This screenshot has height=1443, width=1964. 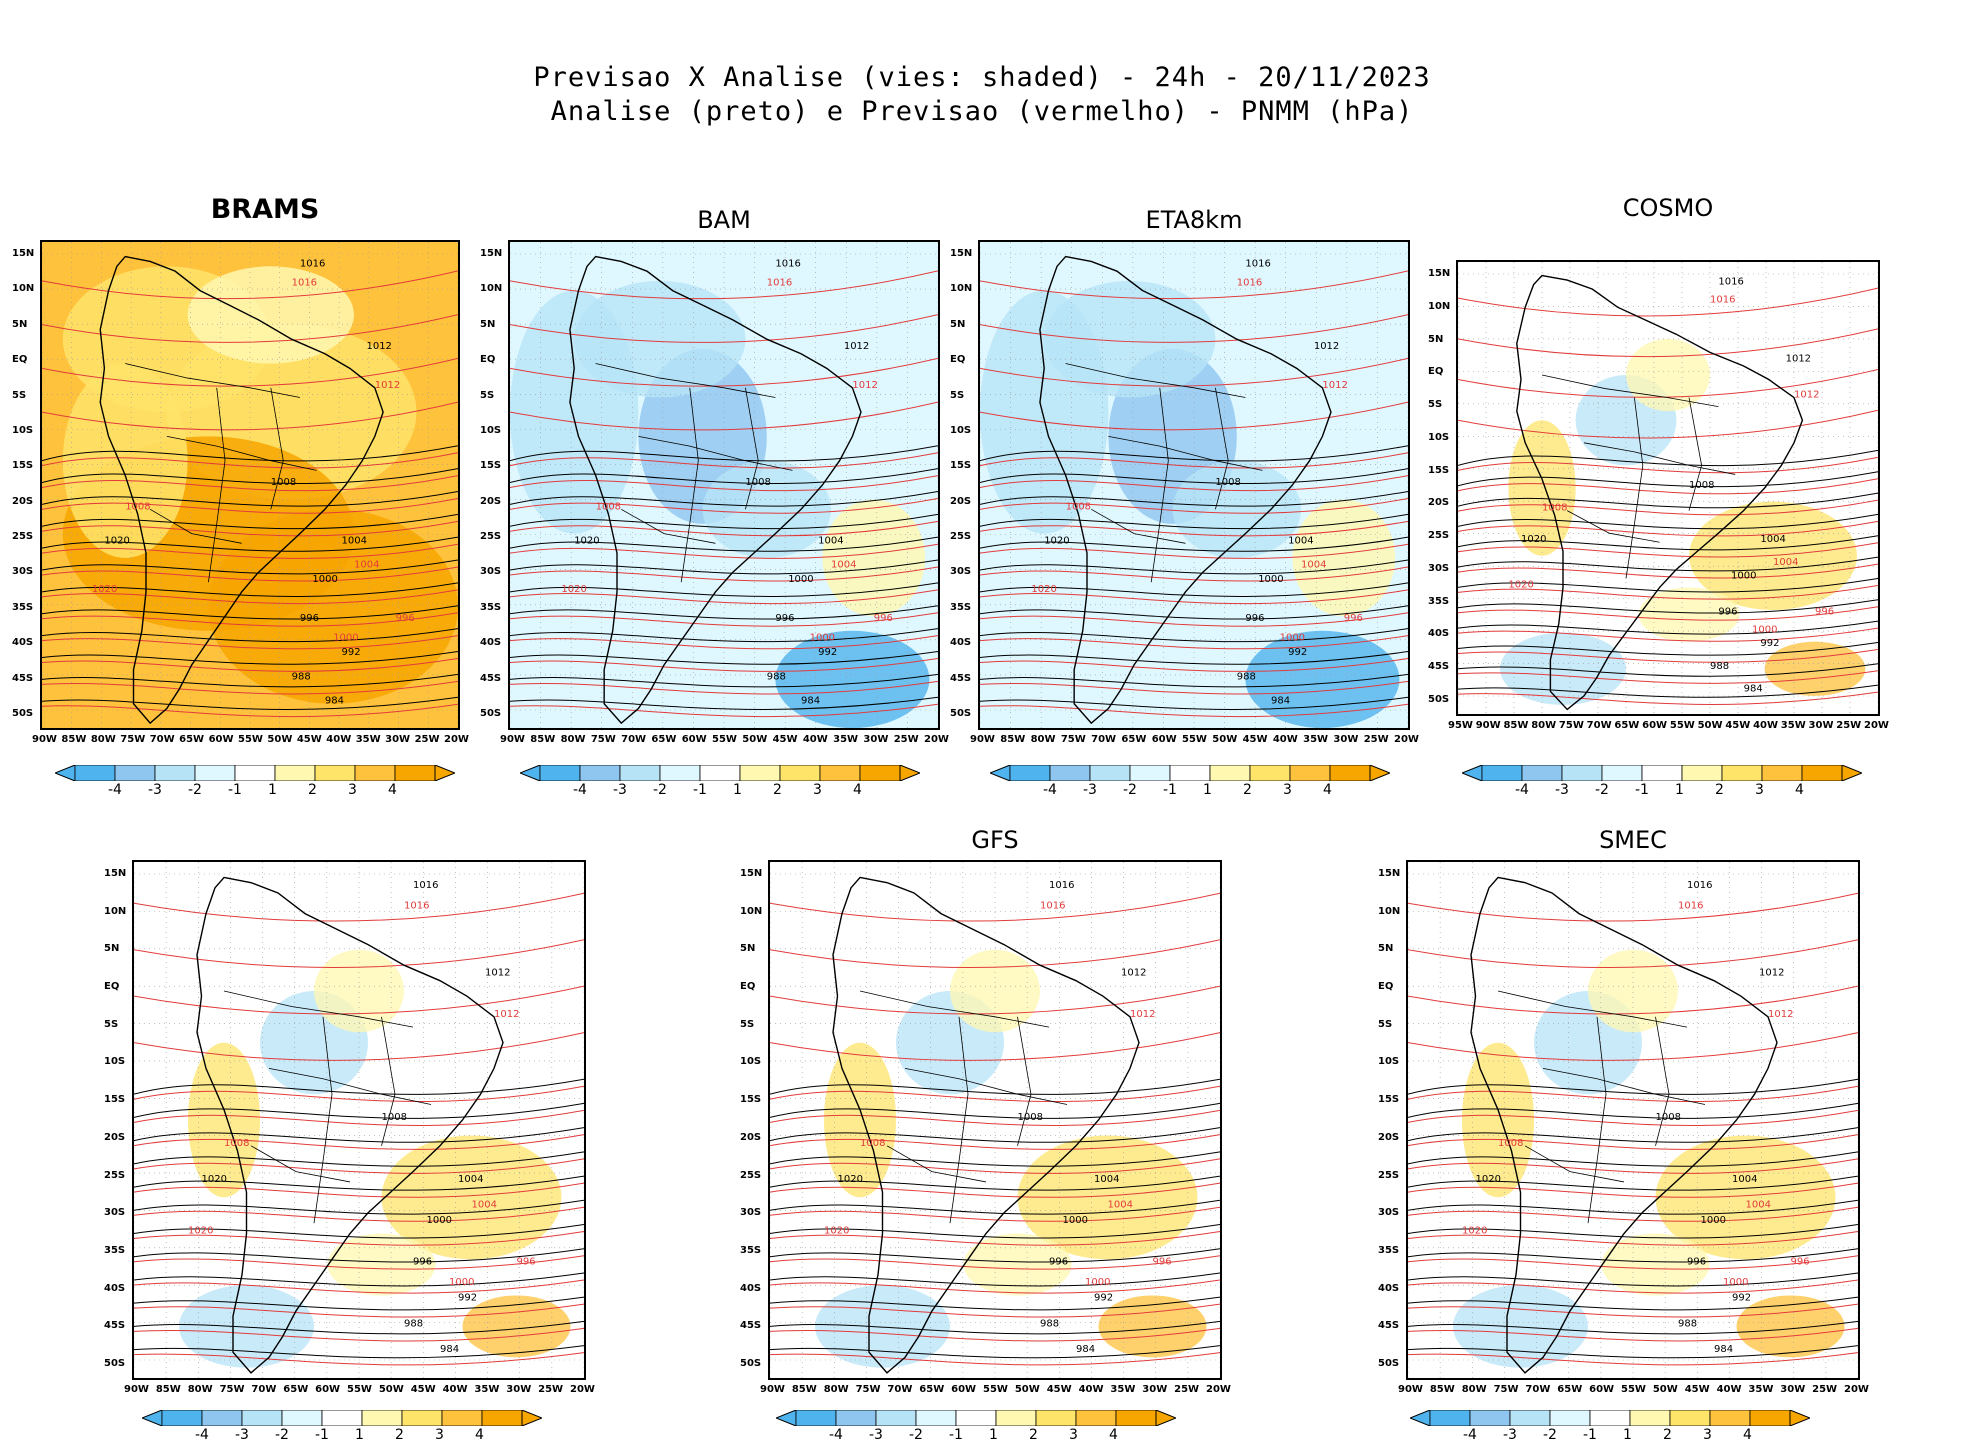 What do you see at coordinates (491, 430) in the screenshot?
I see `lat-tick-label: 10S` at bounding box center [491, 430].